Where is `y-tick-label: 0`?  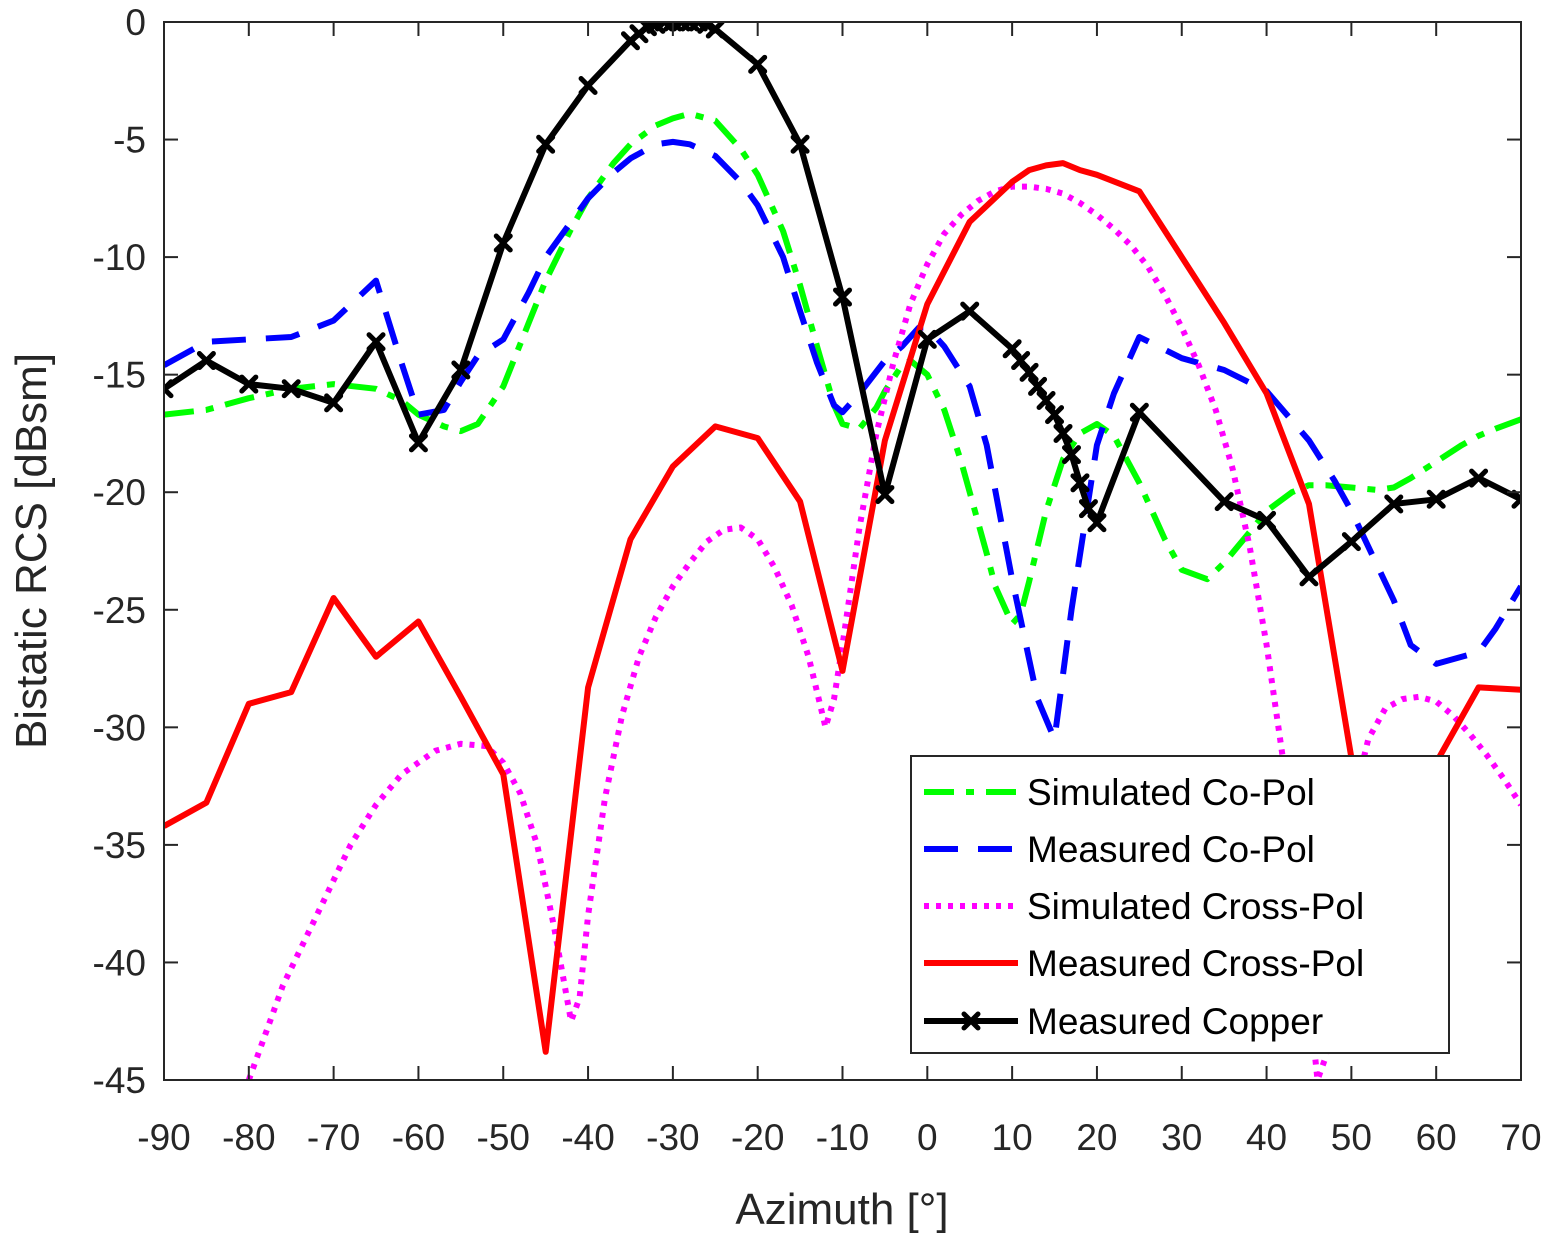 y-tick-label: 0 is located at coordinates (135, 22).